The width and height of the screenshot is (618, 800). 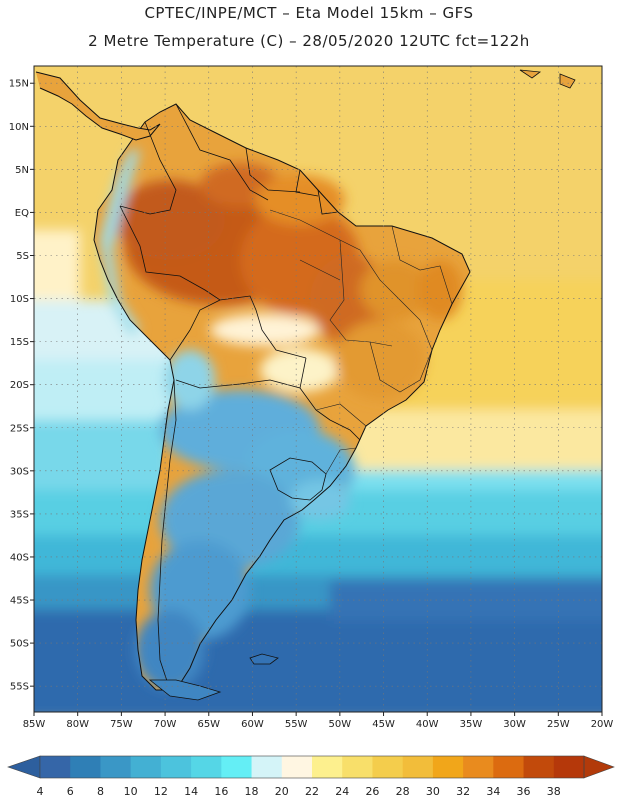 I want to click on central-america, so click(x=98, y=106).